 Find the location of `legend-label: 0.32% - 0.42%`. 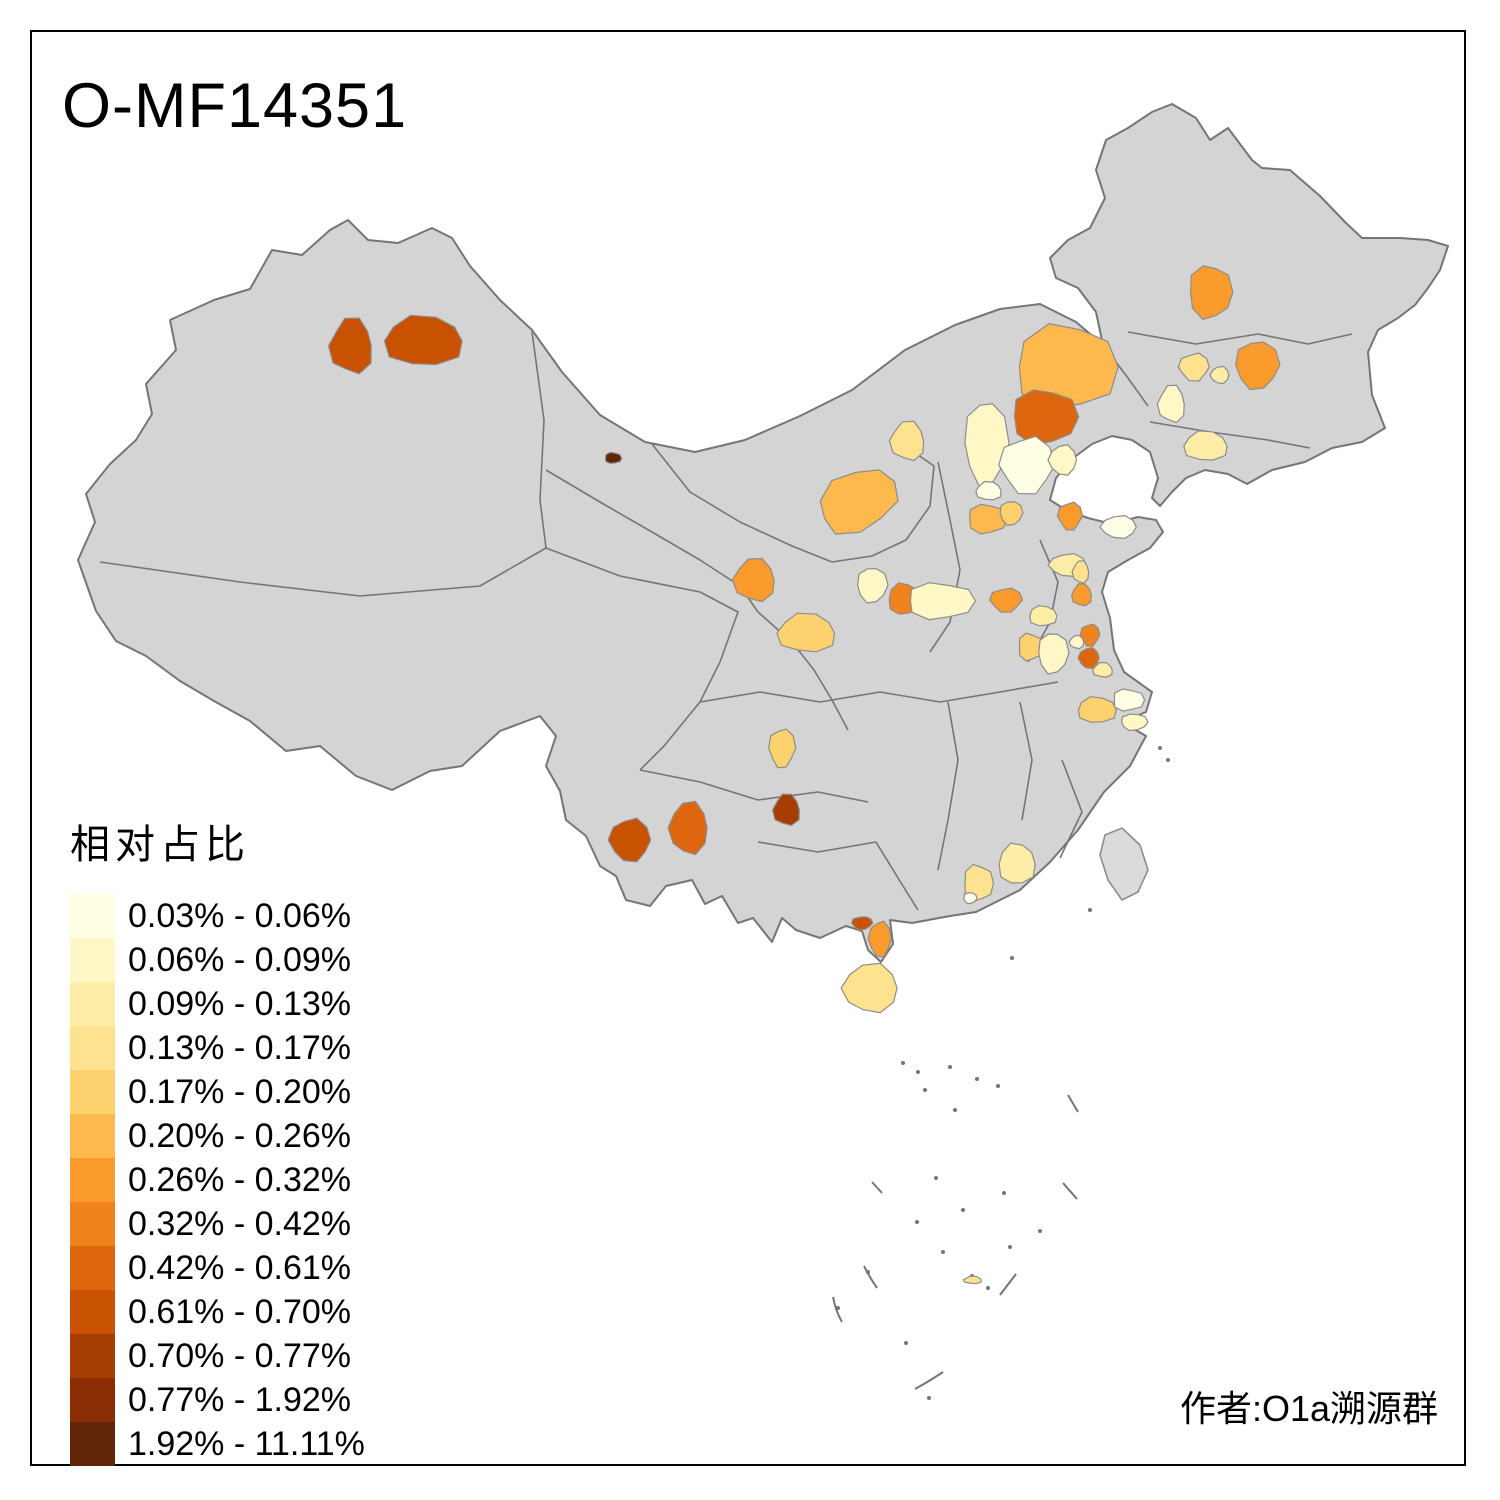

legend-label: 0.32% - 0.42% is located at coordinates (240, 1224).